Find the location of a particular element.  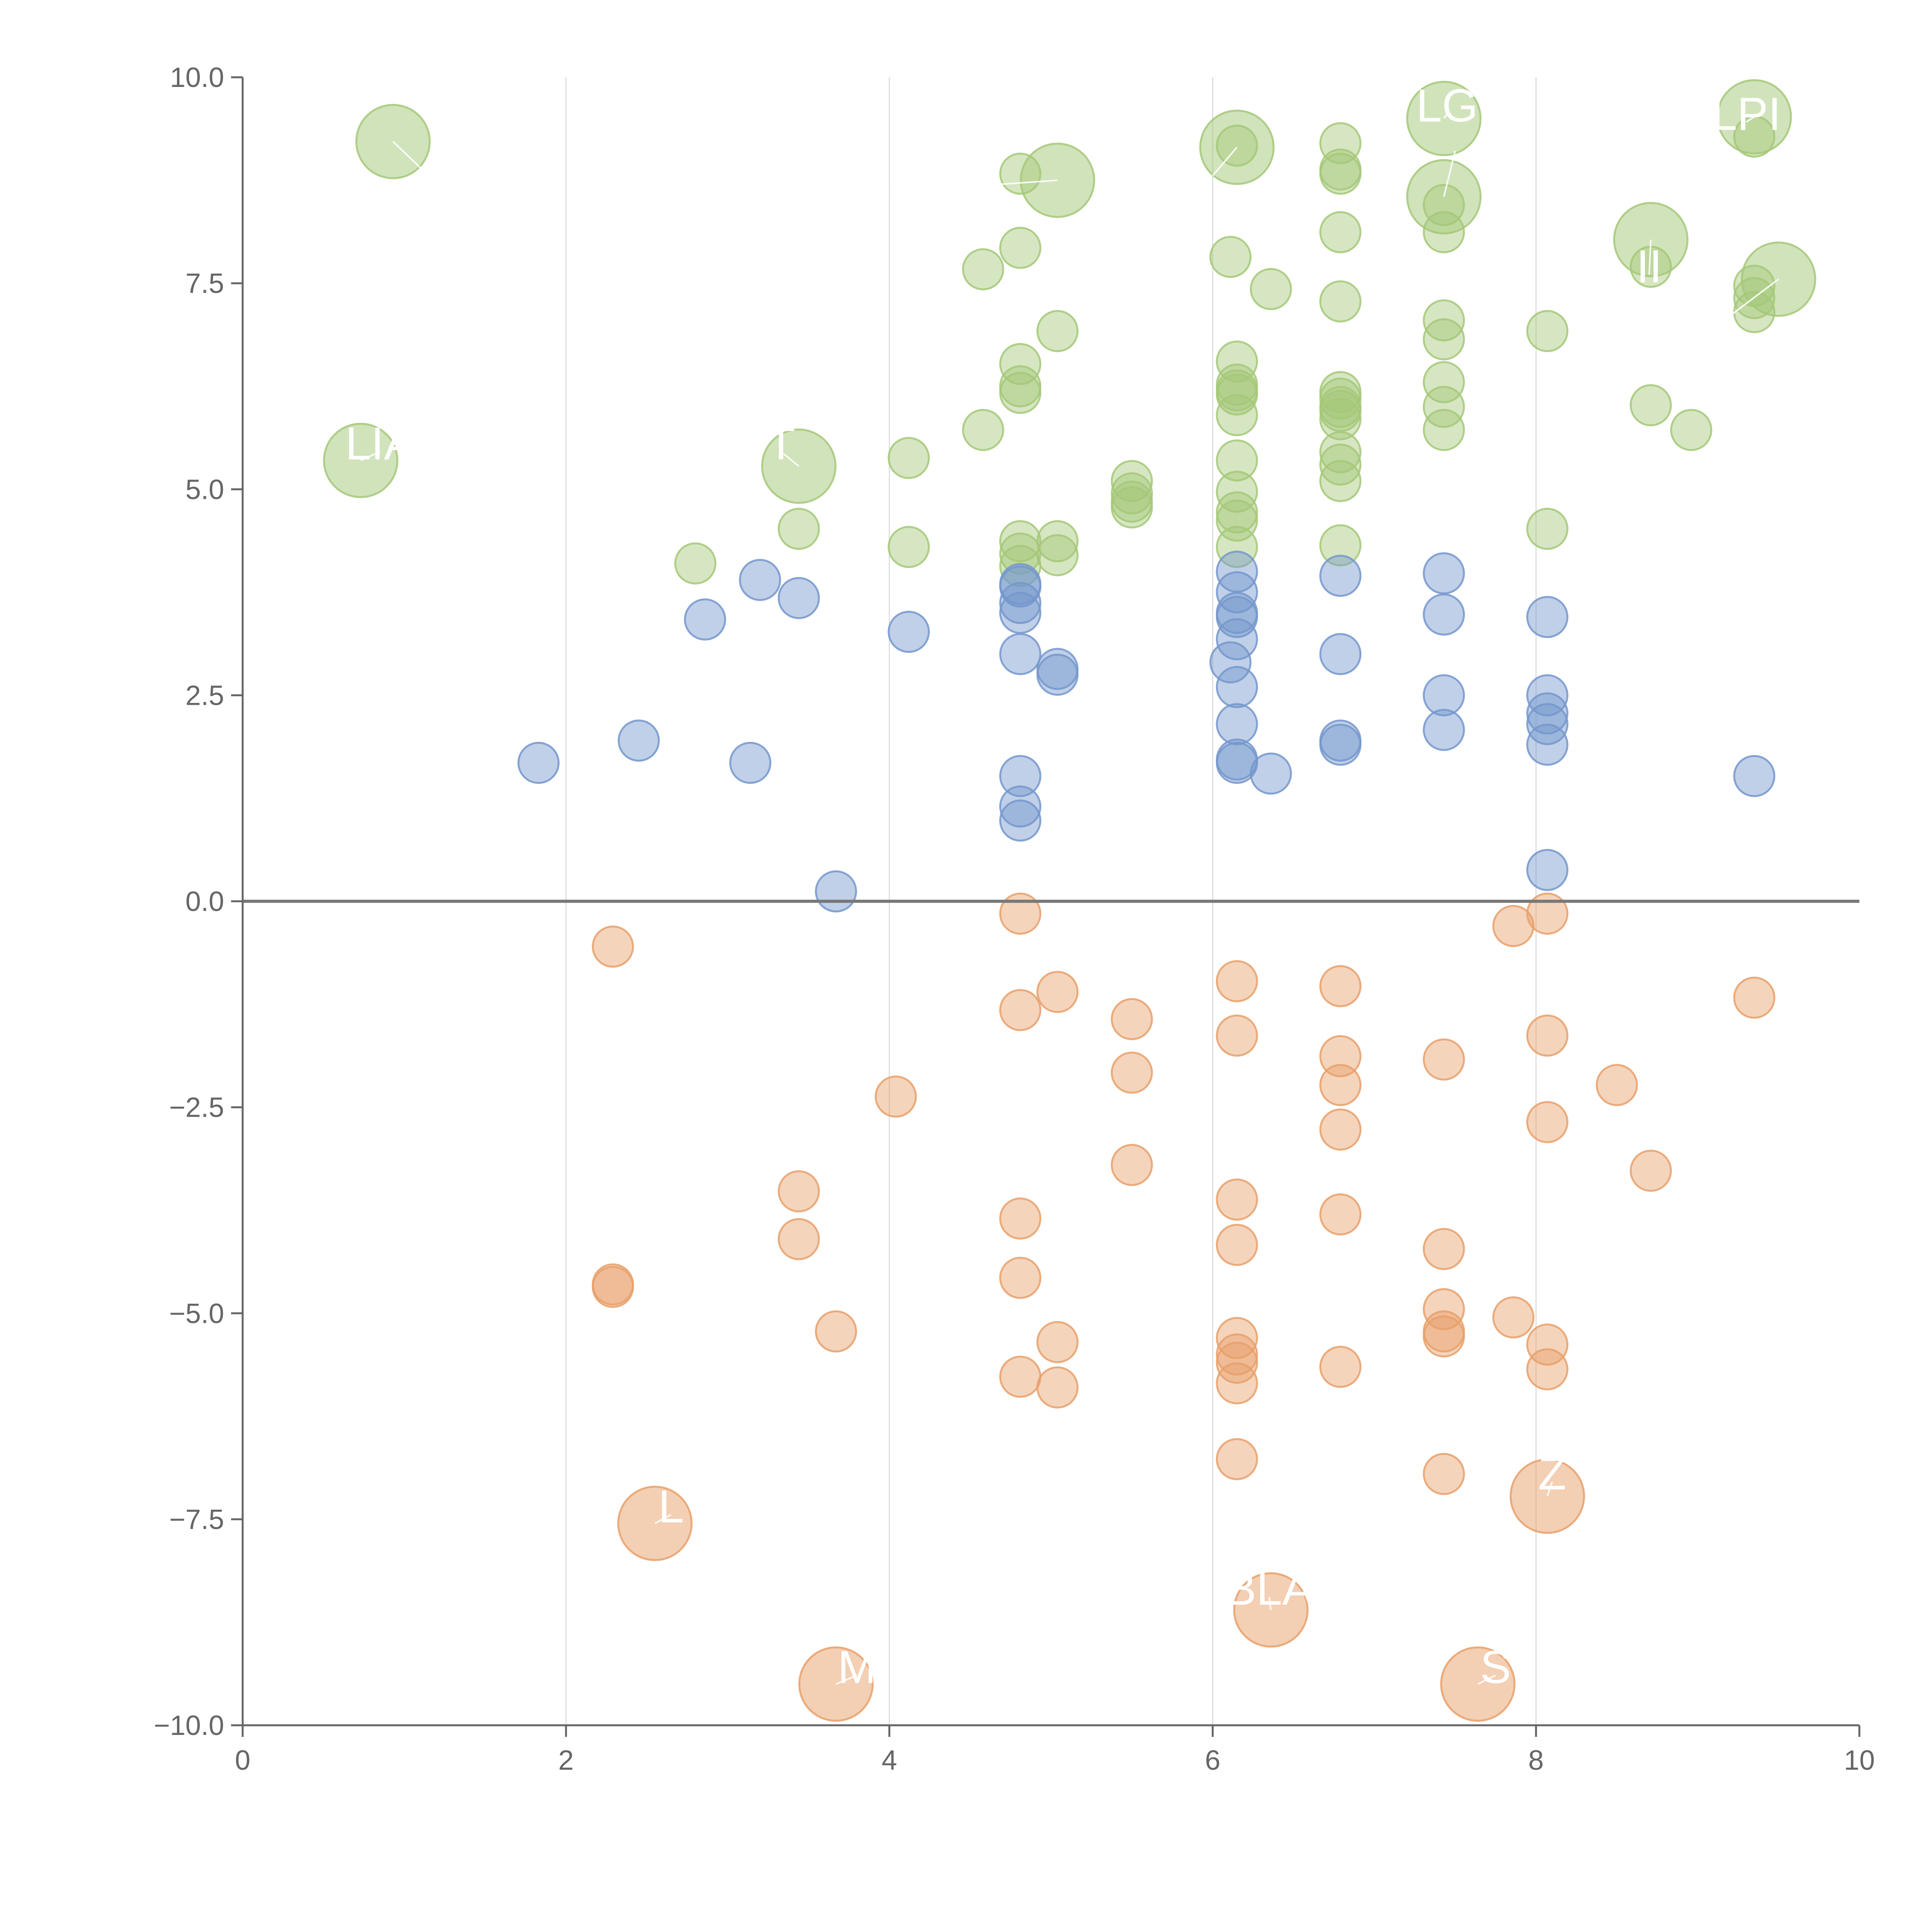

y-tick-label: −2.5 is located at coordinates (197, 1107).